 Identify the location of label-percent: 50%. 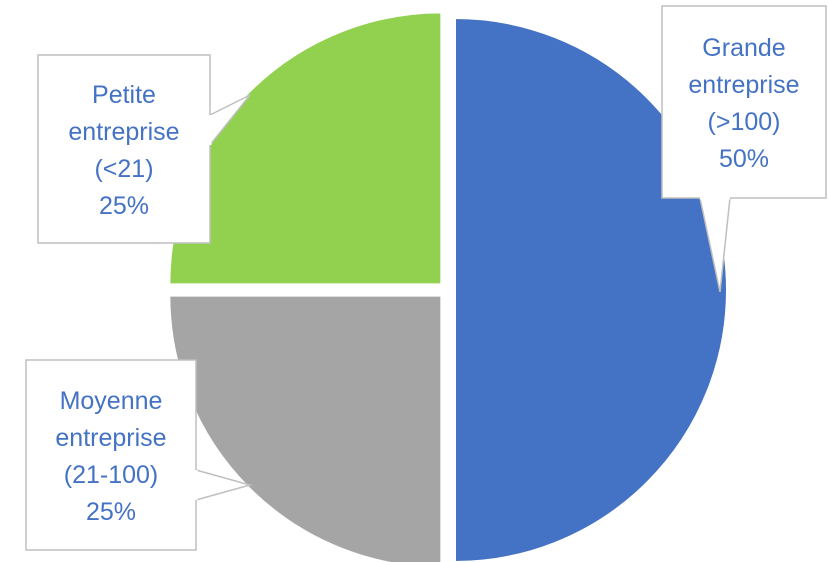
(744, 159).